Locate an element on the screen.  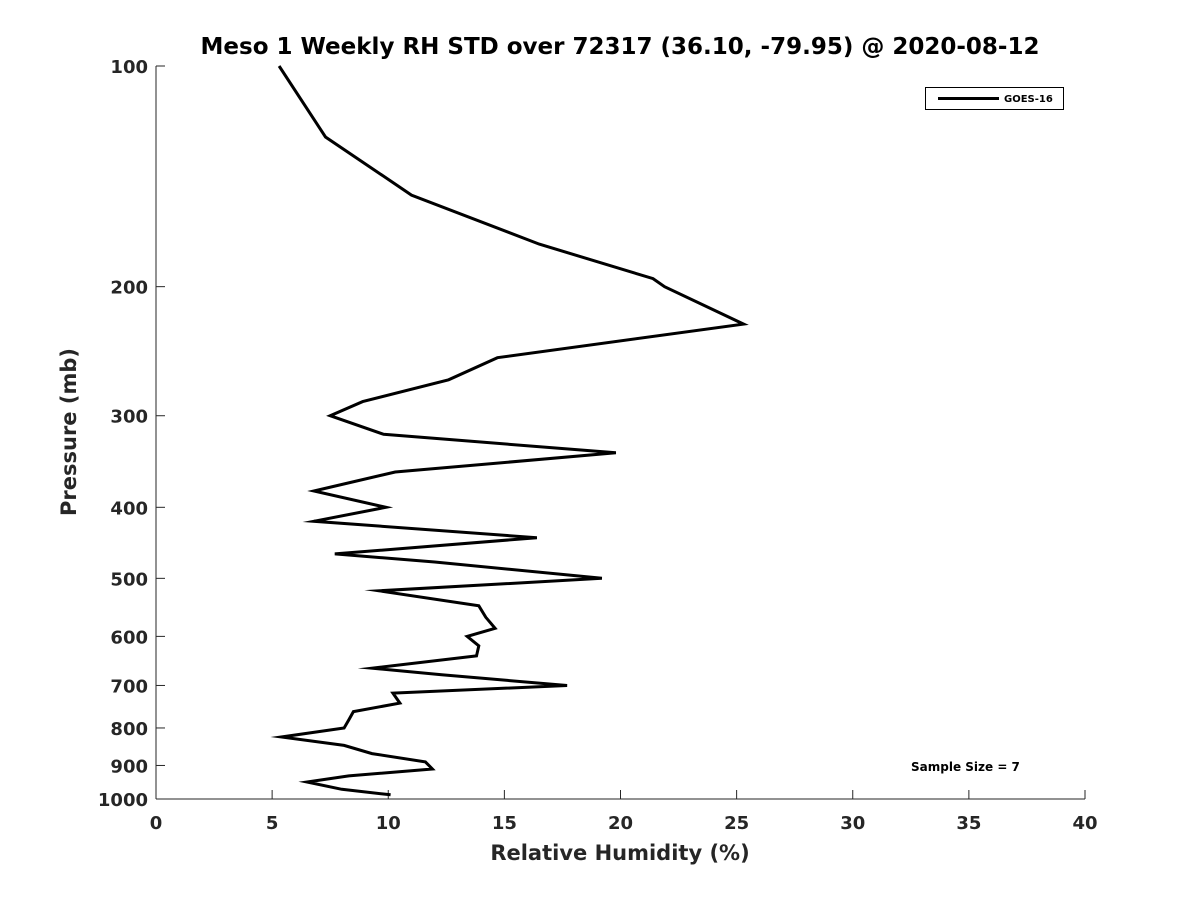
y-tick-label: 400 is located at coordinates (129, 508).